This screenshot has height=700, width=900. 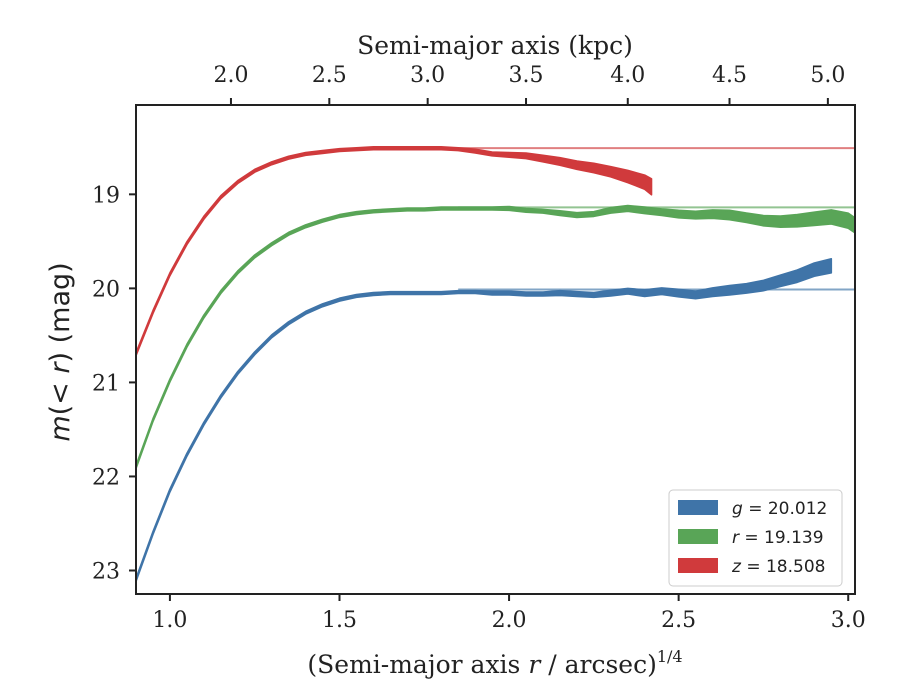 I want to click on top-x-tick-label: 2.0, so click(x=230, y=75).